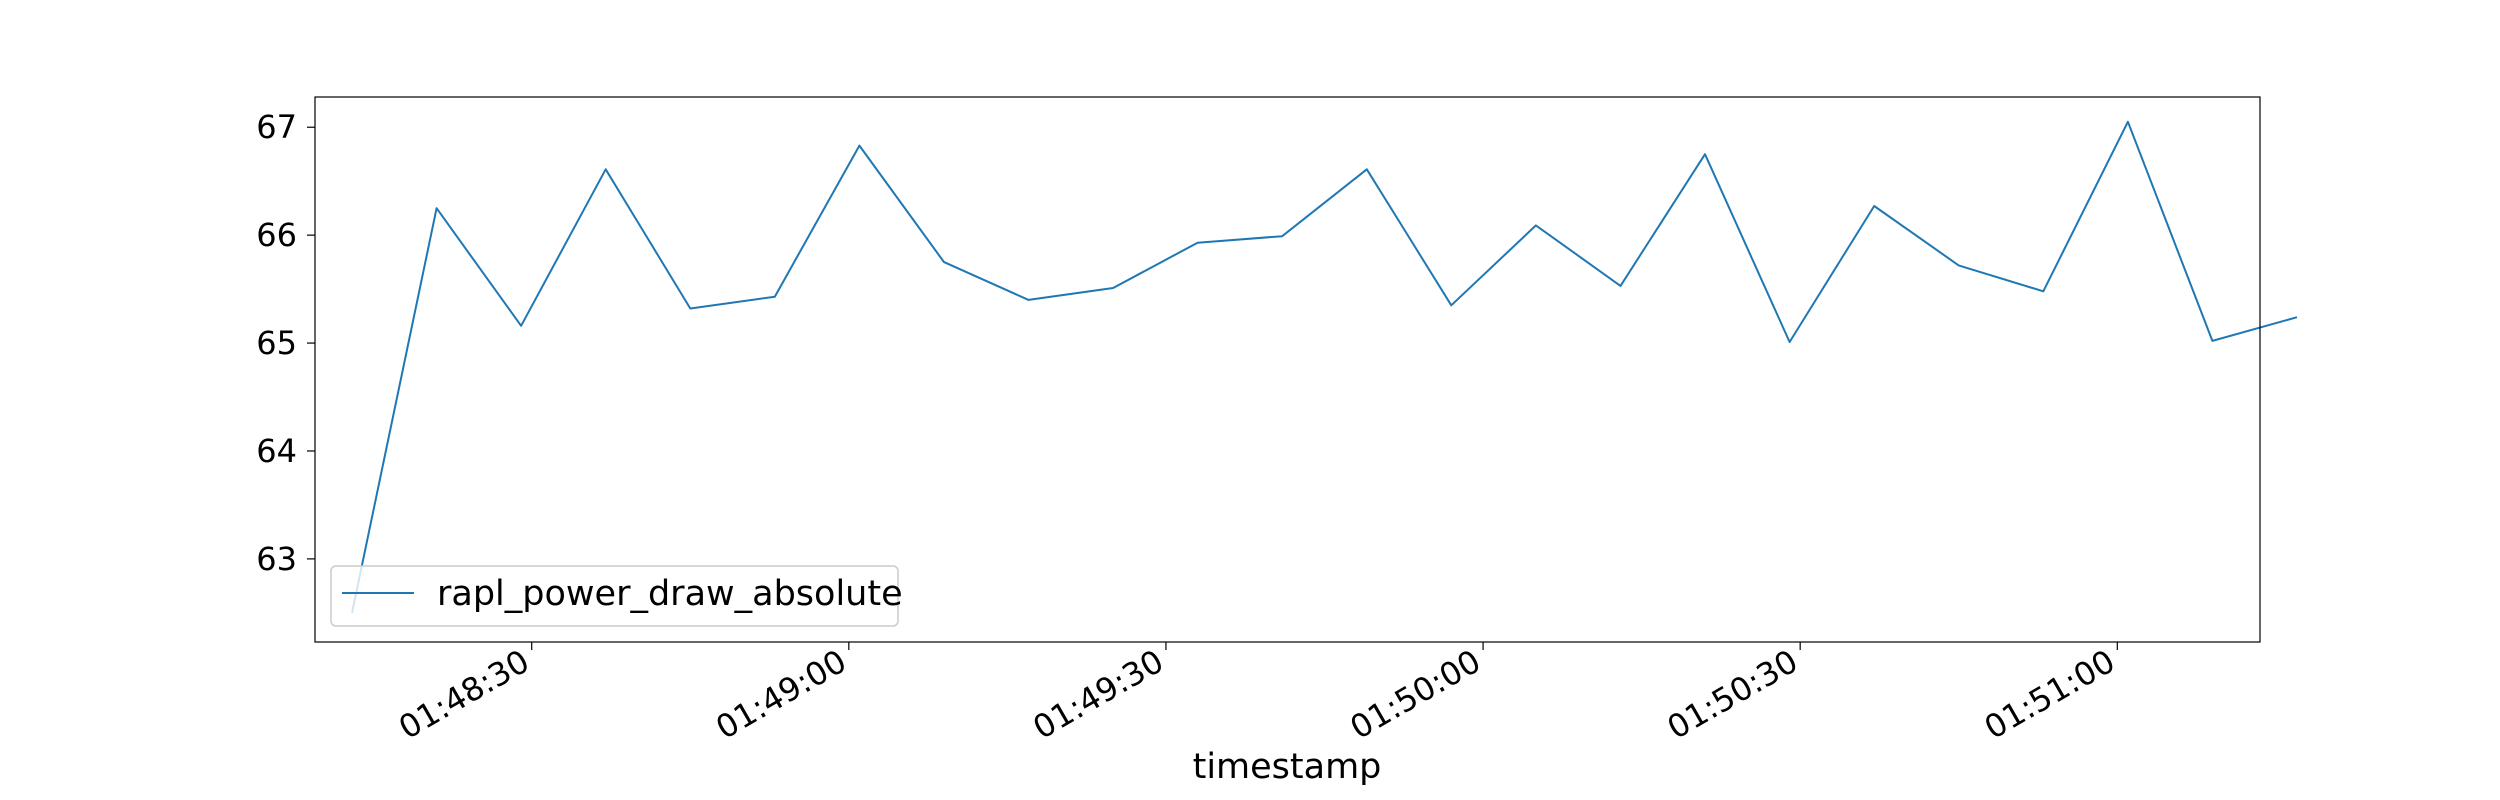 Image resolution: width=2500 pixels, height=800 pixels. What do you see at coordinates (1732, 694) in the screenshot?
I see `x-tick-label: 01:50:30` at bounding box center [1732, 694].